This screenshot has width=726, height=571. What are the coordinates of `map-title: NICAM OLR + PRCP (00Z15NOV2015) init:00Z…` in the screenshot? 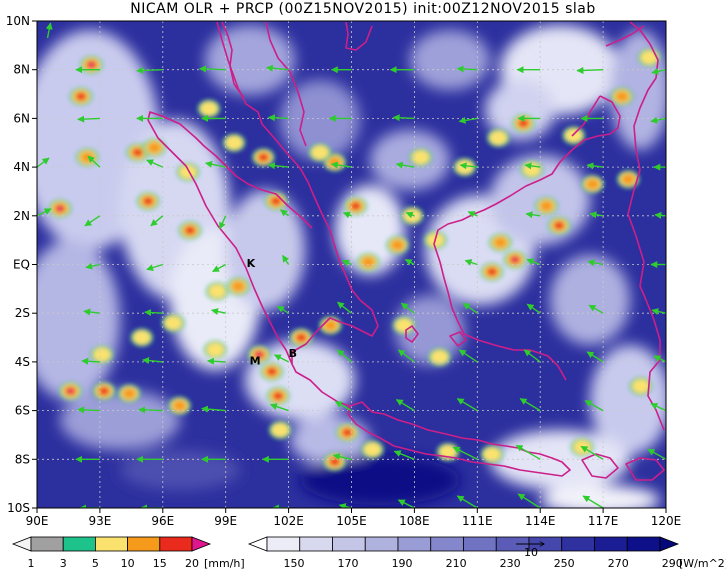 It's located at (363, 9).